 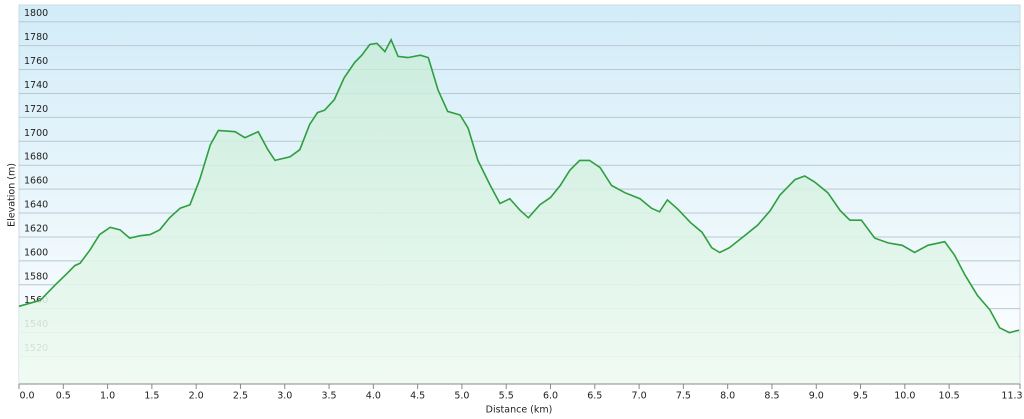 What do you see at coordinates (36, 133) in the screenshot?
I see `y-tick-label: 1700` at bounding box center [36, 133].